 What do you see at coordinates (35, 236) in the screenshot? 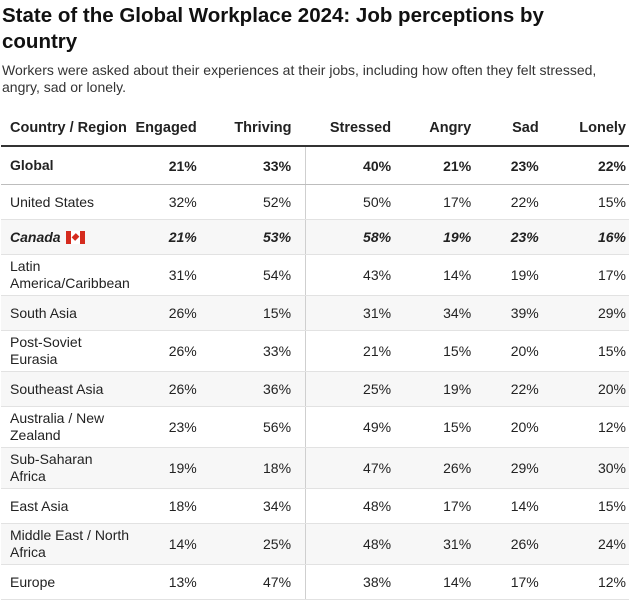
I see `row-label-text: Canada` at bounding box center [35, 236].